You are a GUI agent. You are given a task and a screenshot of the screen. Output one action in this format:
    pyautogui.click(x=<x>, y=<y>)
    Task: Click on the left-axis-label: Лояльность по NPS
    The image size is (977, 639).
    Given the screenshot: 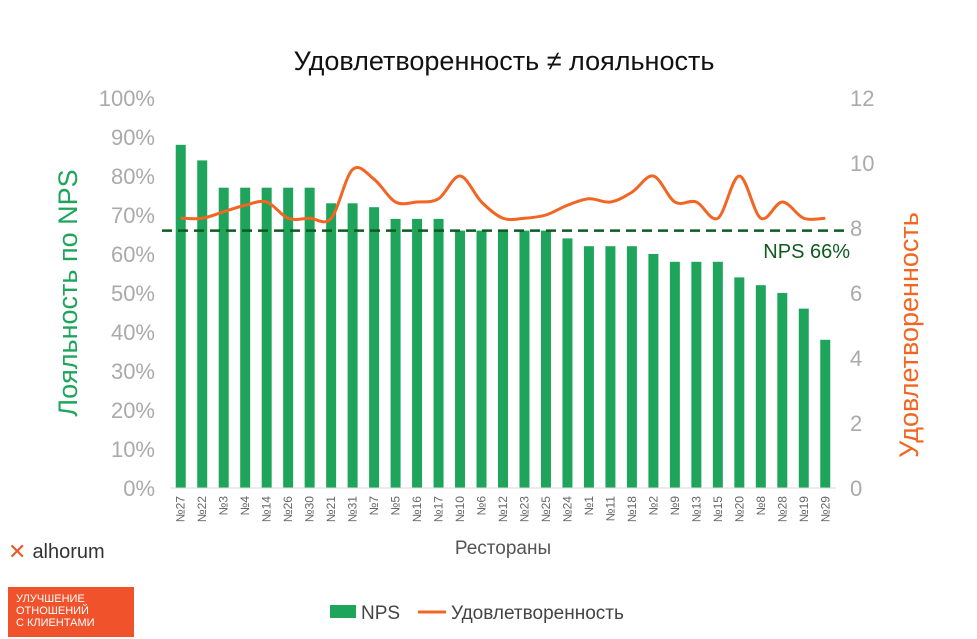 What is the action you would take?
    pyautogui.click(x=68, y=292)
    